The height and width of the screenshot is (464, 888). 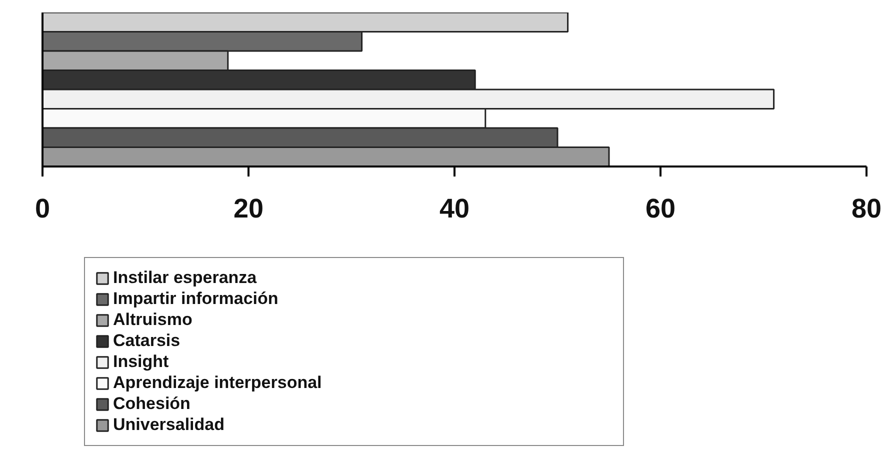 What do you see at coordinates (185, 278) in the screenshot?
I see `legend-label: Instilar esperanza` at bounding box center [185, 278].